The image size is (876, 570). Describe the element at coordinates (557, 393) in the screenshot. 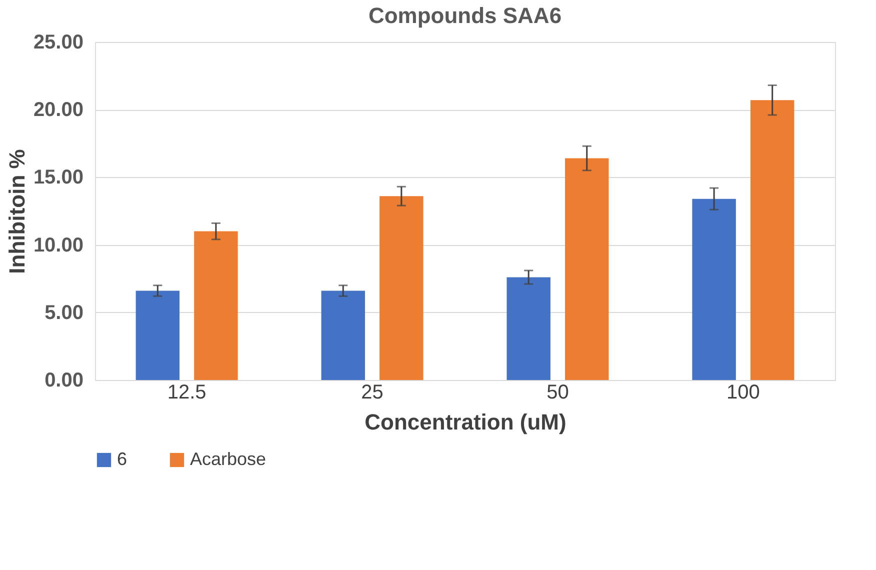

I see `x-tick-label: 50` at that location.